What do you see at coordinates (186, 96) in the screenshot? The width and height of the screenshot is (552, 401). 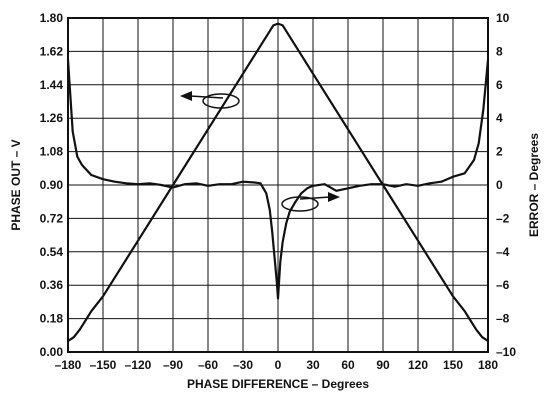 I see `left-arrow-head` at bounding box center [186, 96].